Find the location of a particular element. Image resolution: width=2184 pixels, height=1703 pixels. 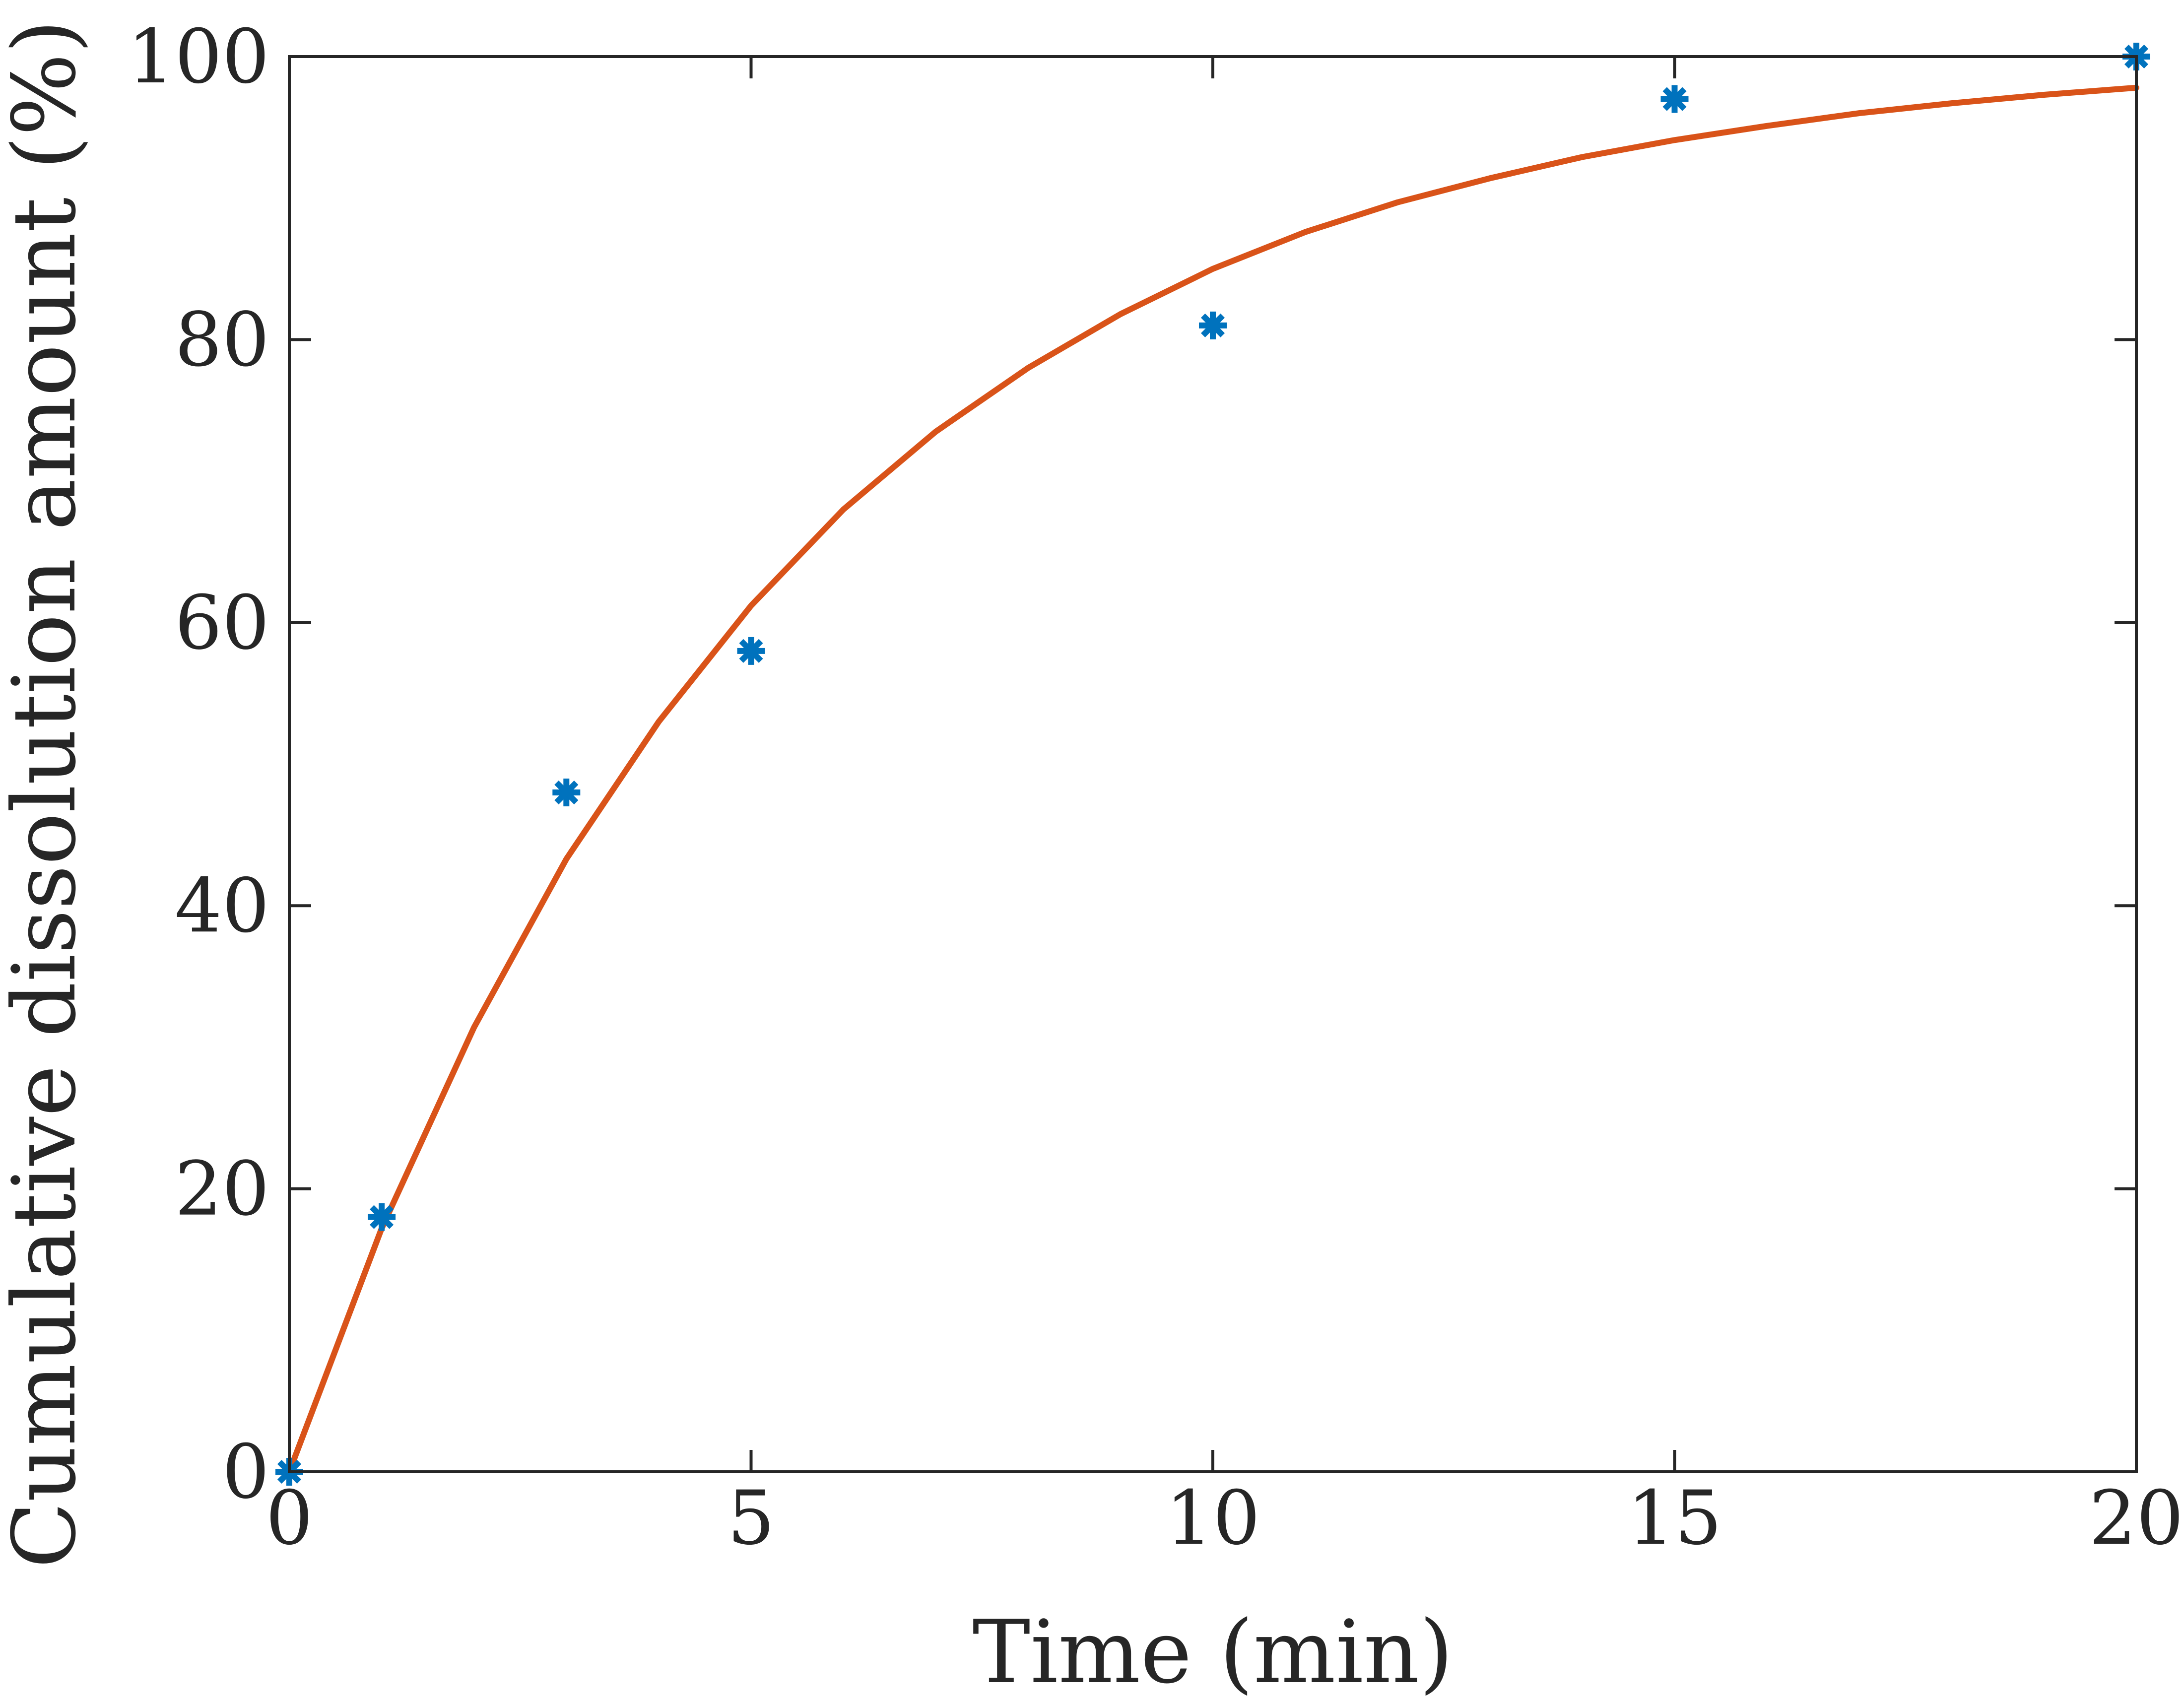

x-tick-label: 20 is located at coordinates (2136, 1518).